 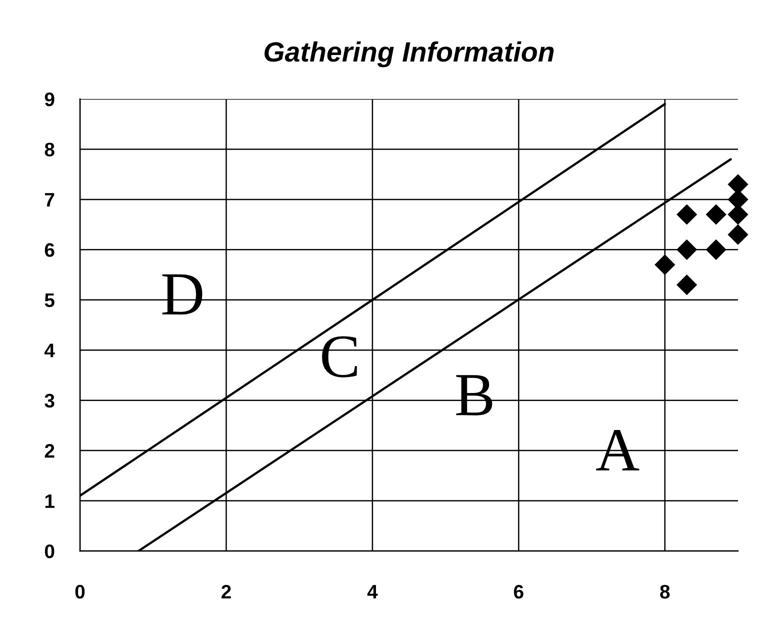 I want to click on y-tick-label: 9, so click(x=49, y=99).